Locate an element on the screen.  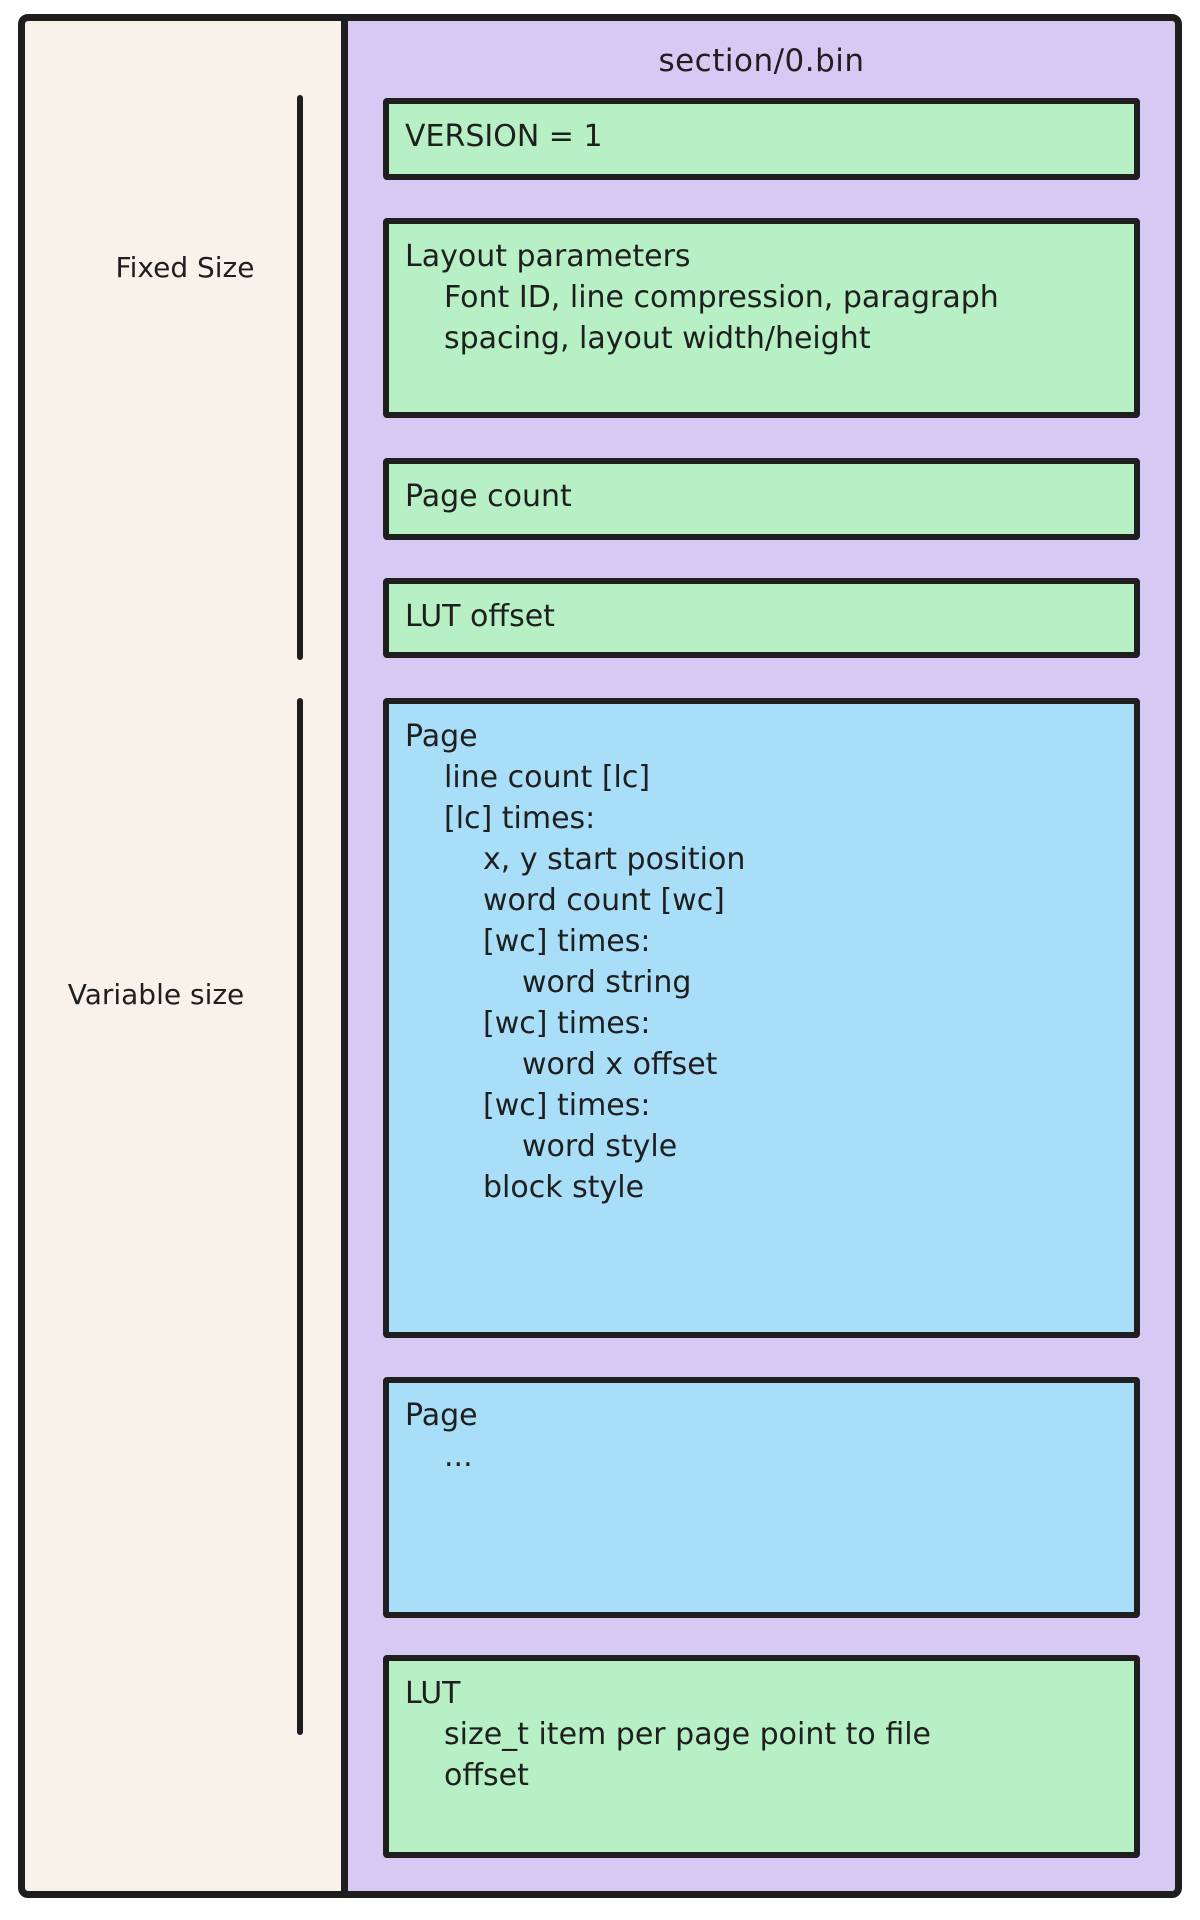
box-line: Font ID, line compression, paragraph is located at coordinates (721, 297).